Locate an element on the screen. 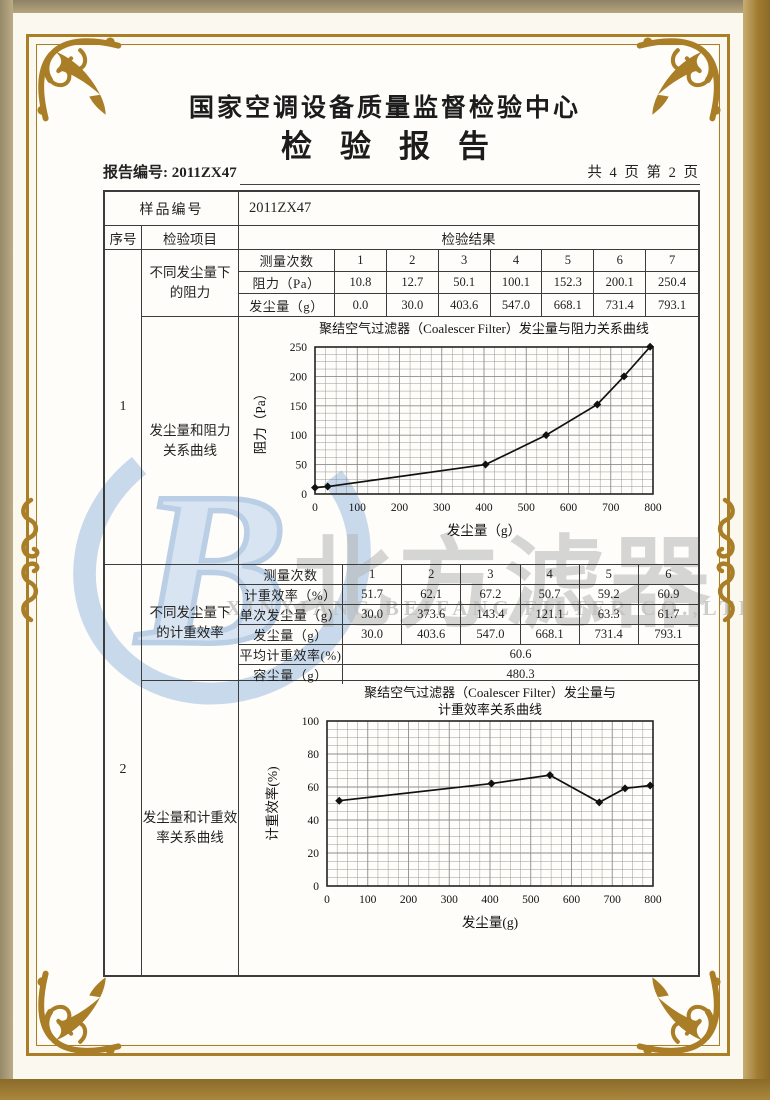  frame-band-right is located at coordinates (756, 550).